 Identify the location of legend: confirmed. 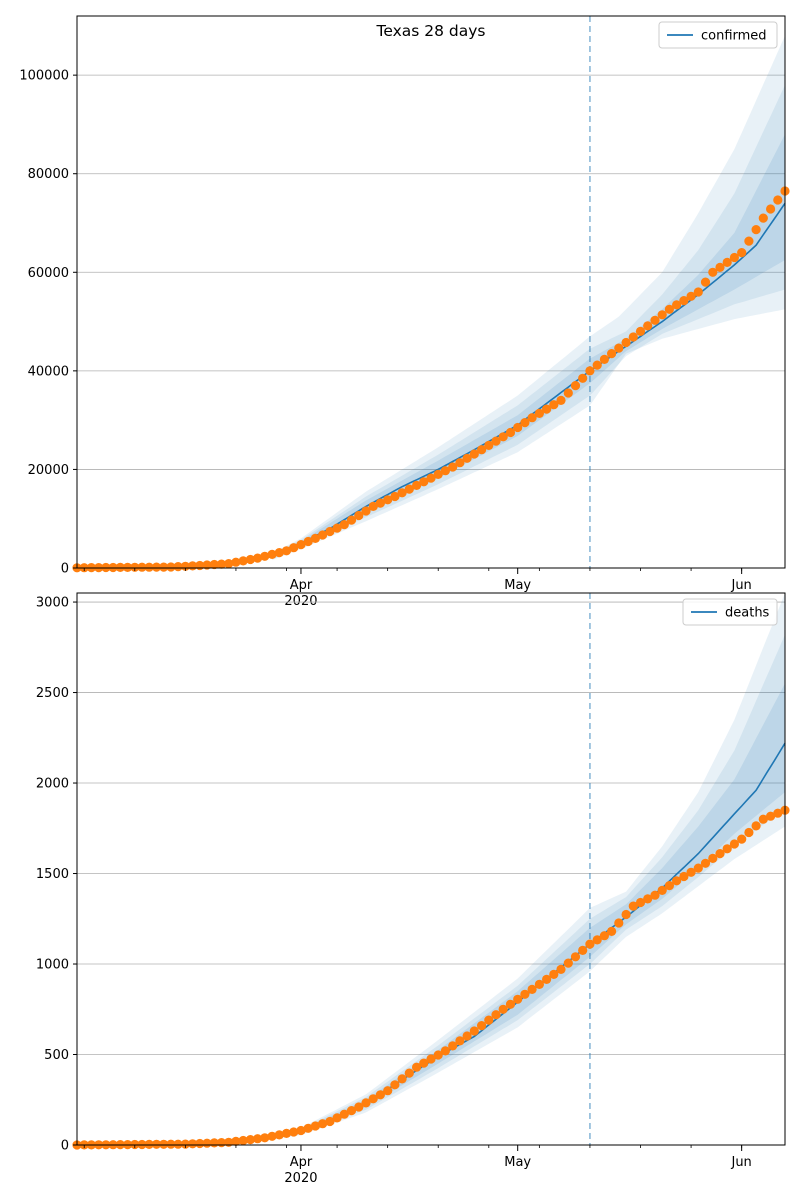
(718, 35).